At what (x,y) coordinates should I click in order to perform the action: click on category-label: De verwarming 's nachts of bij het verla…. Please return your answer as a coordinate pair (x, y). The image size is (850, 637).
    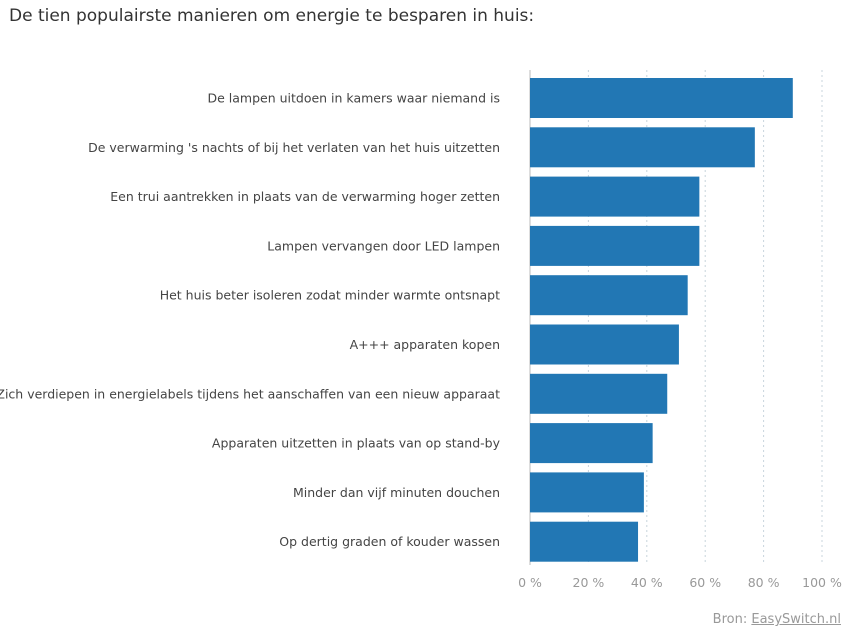
    Looking at the image, I should click on (294, 147).